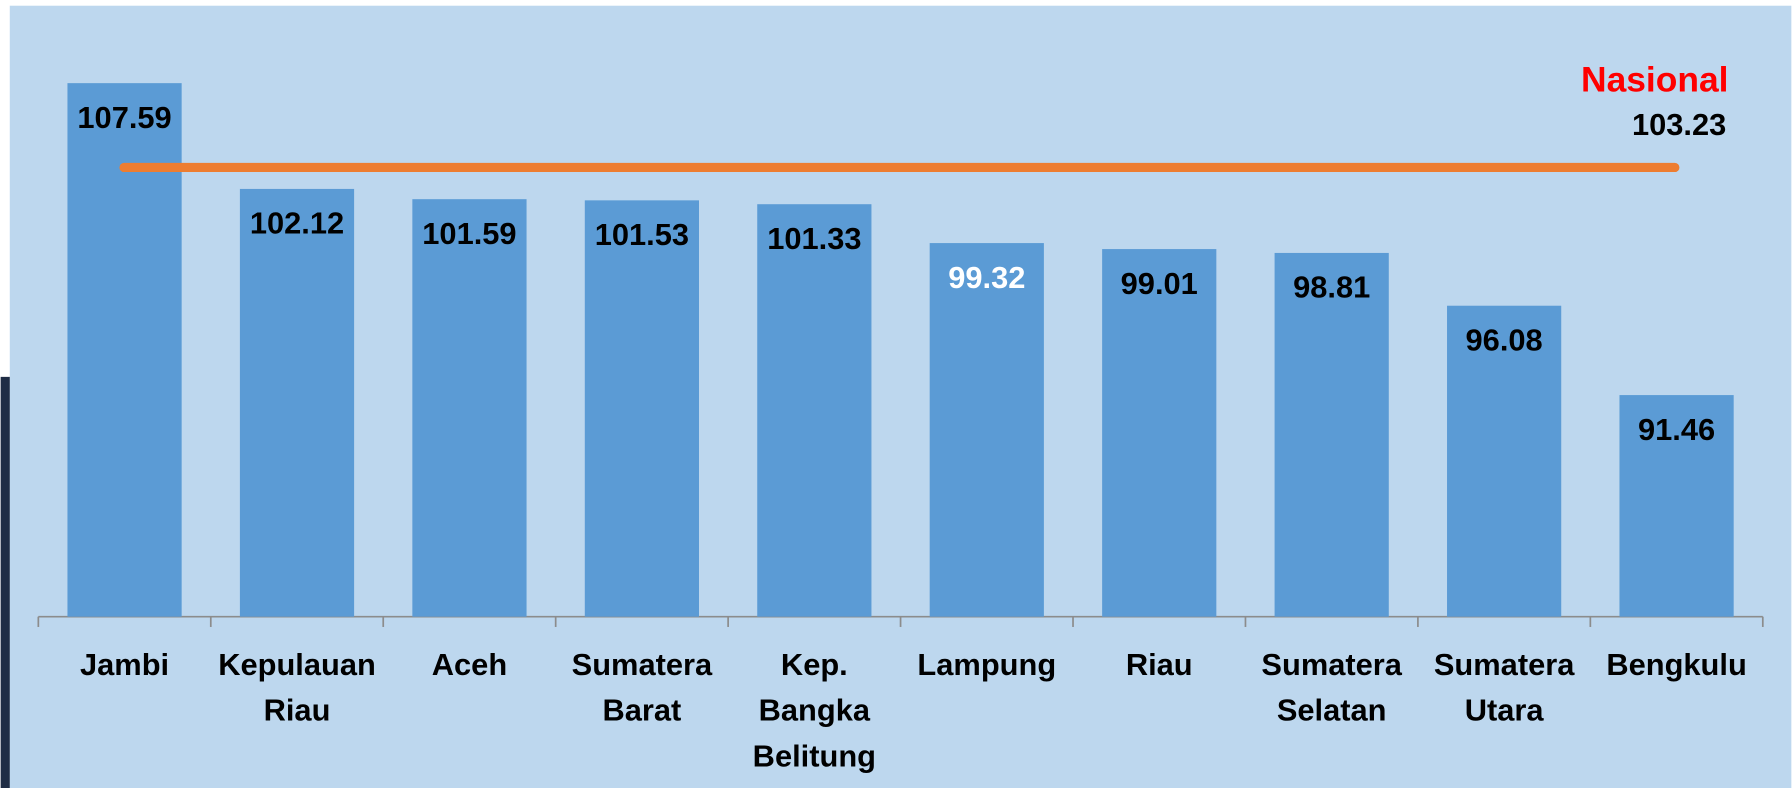  I want to click on value-label: 101.33, so click(814, 238).